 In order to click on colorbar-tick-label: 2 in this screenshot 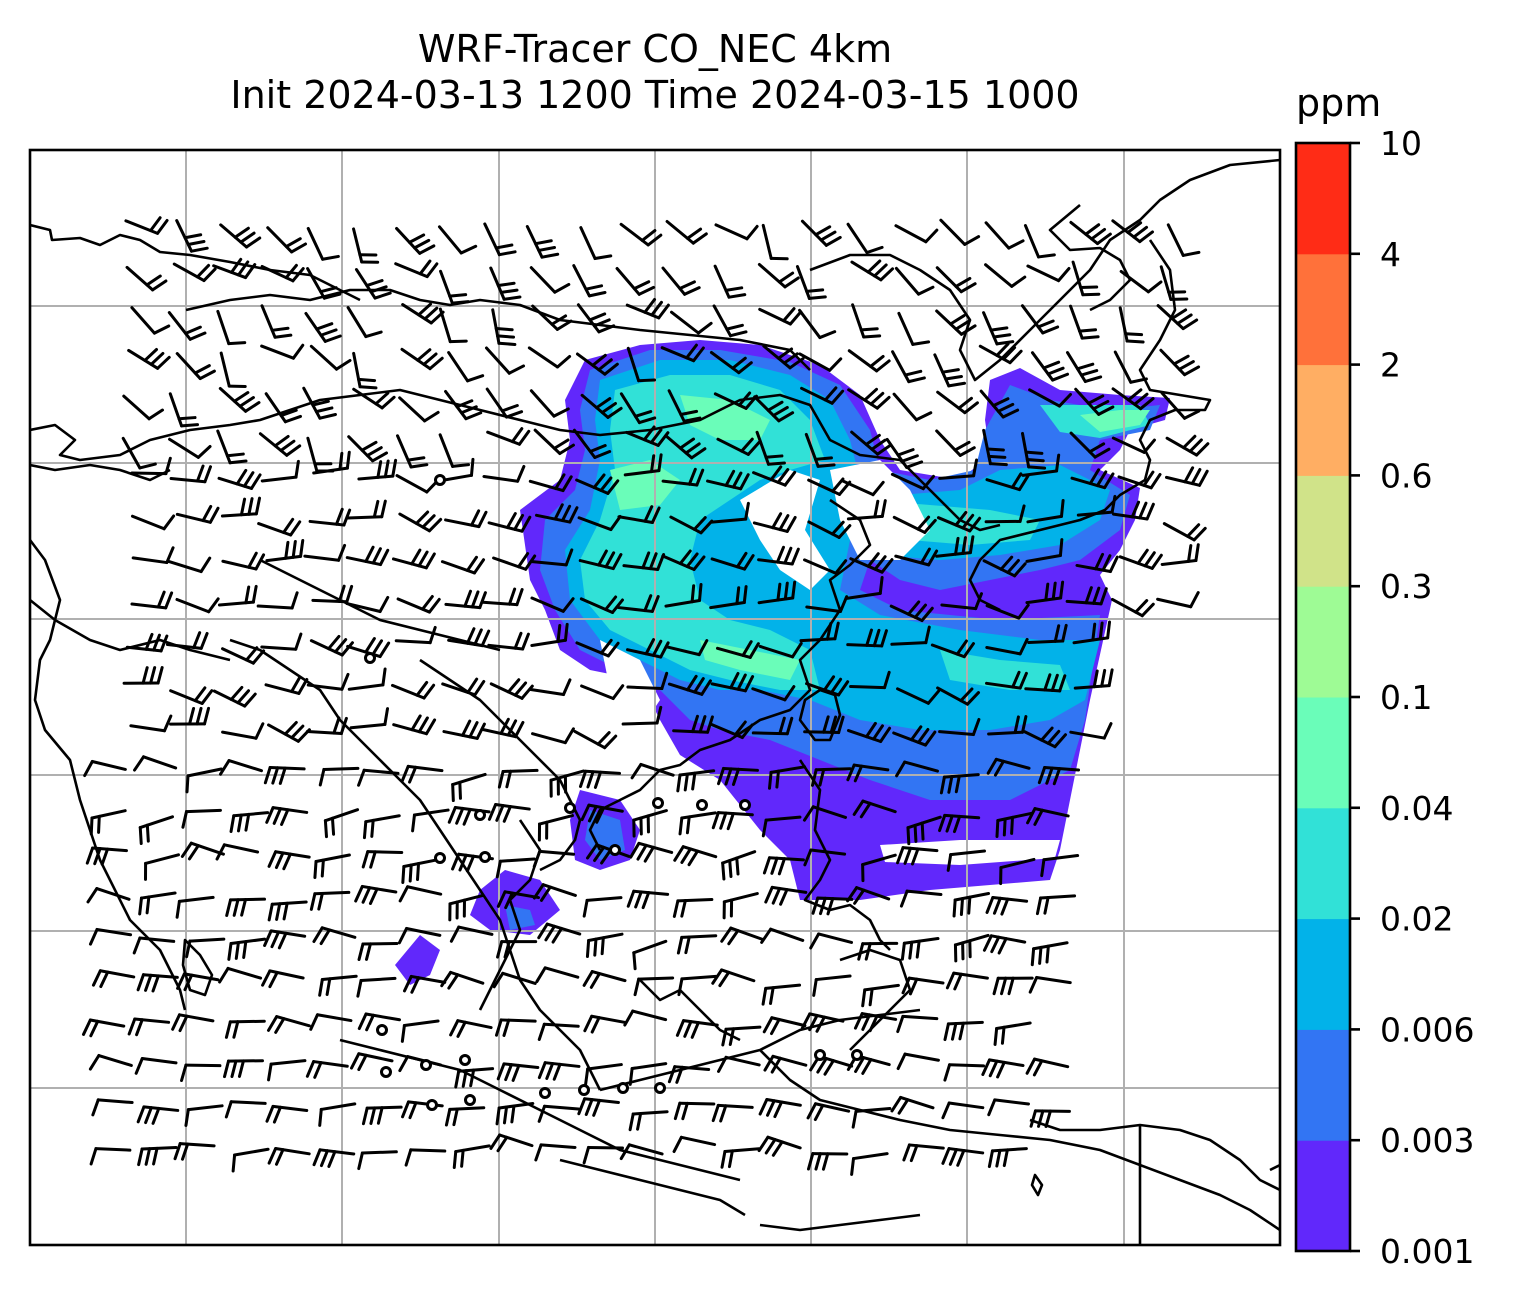, I will do `click(1390, 365)`.